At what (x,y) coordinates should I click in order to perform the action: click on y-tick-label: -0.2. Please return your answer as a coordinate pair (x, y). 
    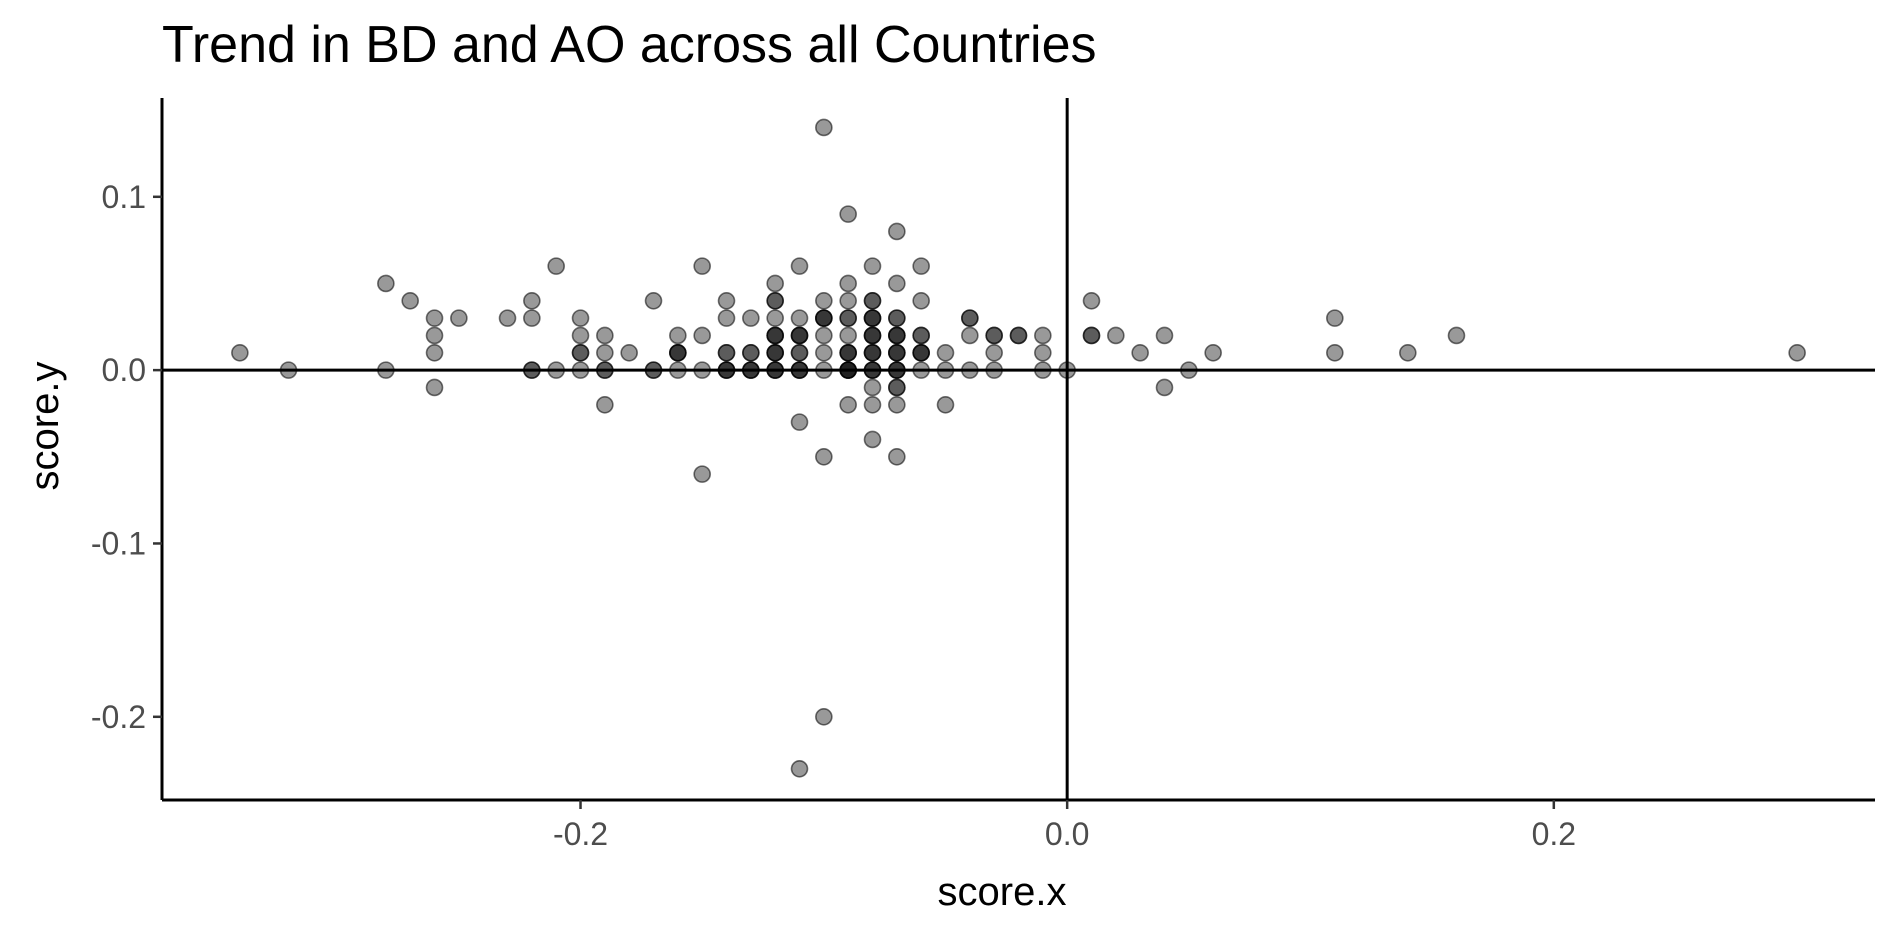
    Looking at the image, I should click on (118, 717).